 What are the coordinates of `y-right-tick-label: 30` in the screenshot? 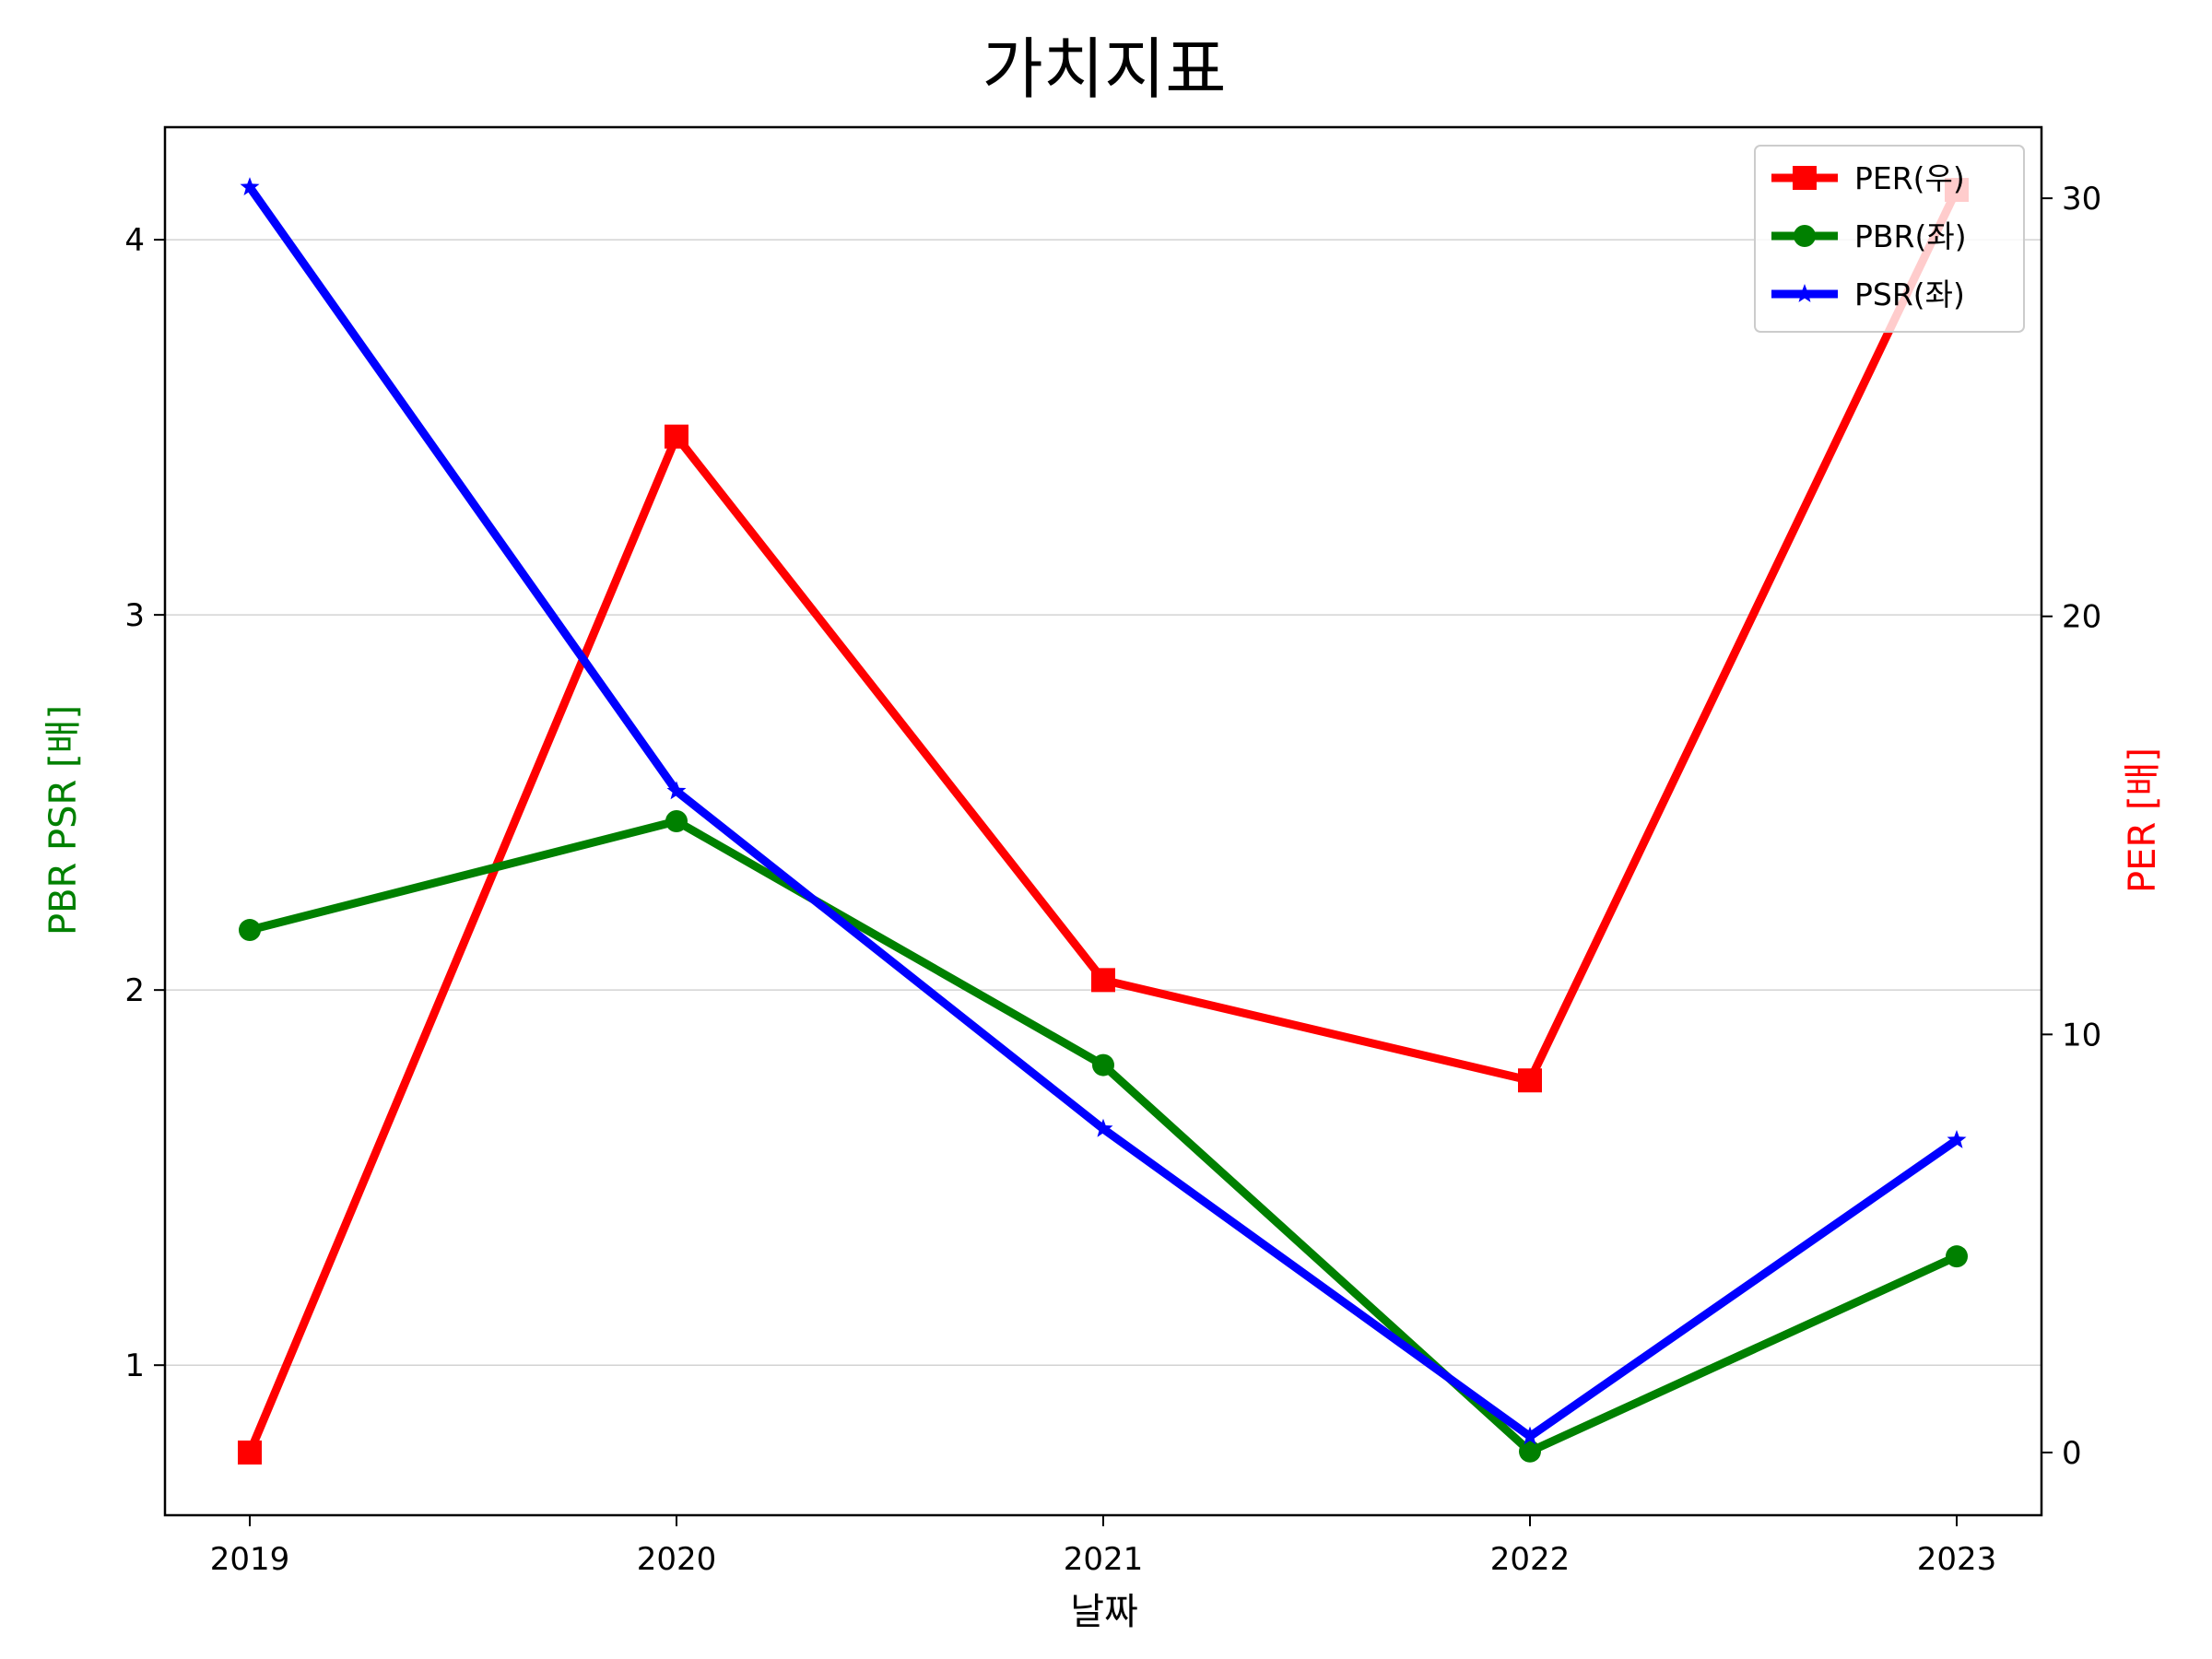 It's located at (2081, 199).